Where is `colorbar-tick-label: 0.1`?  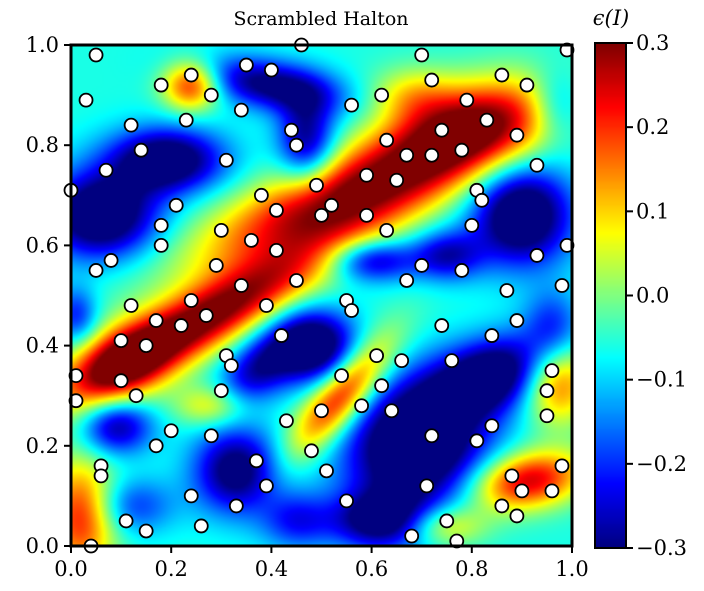
colorbar-tick-label: 0.1 is located at coordinates (652, 211).